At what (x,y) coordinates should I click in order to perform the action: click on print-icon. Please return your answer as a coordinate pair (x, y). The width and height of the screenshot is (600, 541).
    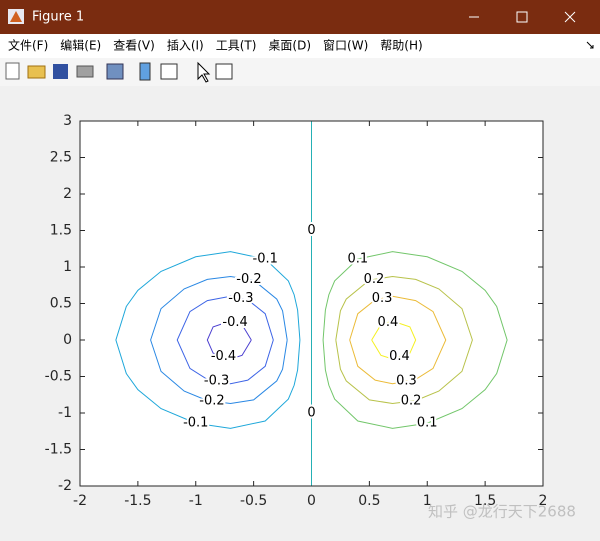
    Looking at the image, I should click on (85, 71).